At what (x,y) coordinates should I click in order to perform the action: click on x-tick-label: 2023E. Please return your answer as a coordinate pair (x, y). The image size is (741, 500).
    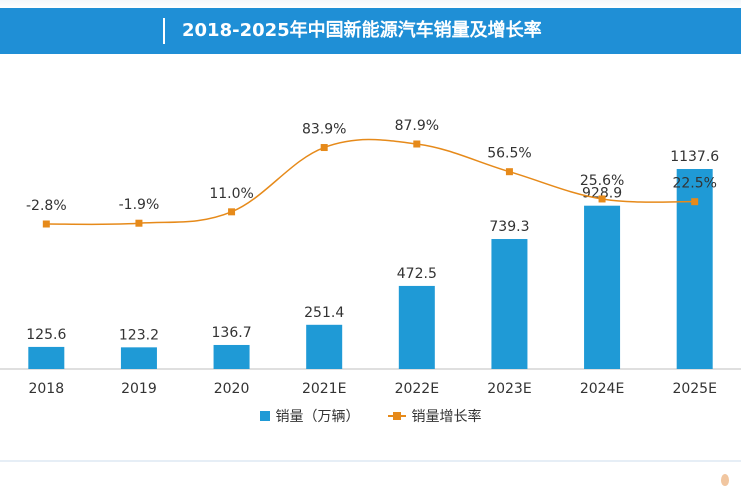
    Looking at the image, I should click on (509, 389).